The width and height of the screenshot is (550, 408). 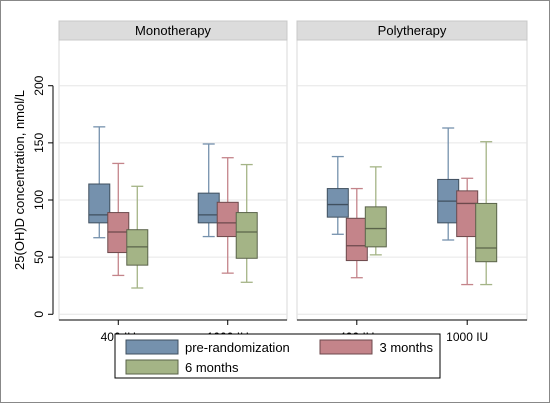 What do you see at coordinates (237, 347) in the screenshot?
I see `legend-label: pre-randomization` at bounding box center [237, 347].